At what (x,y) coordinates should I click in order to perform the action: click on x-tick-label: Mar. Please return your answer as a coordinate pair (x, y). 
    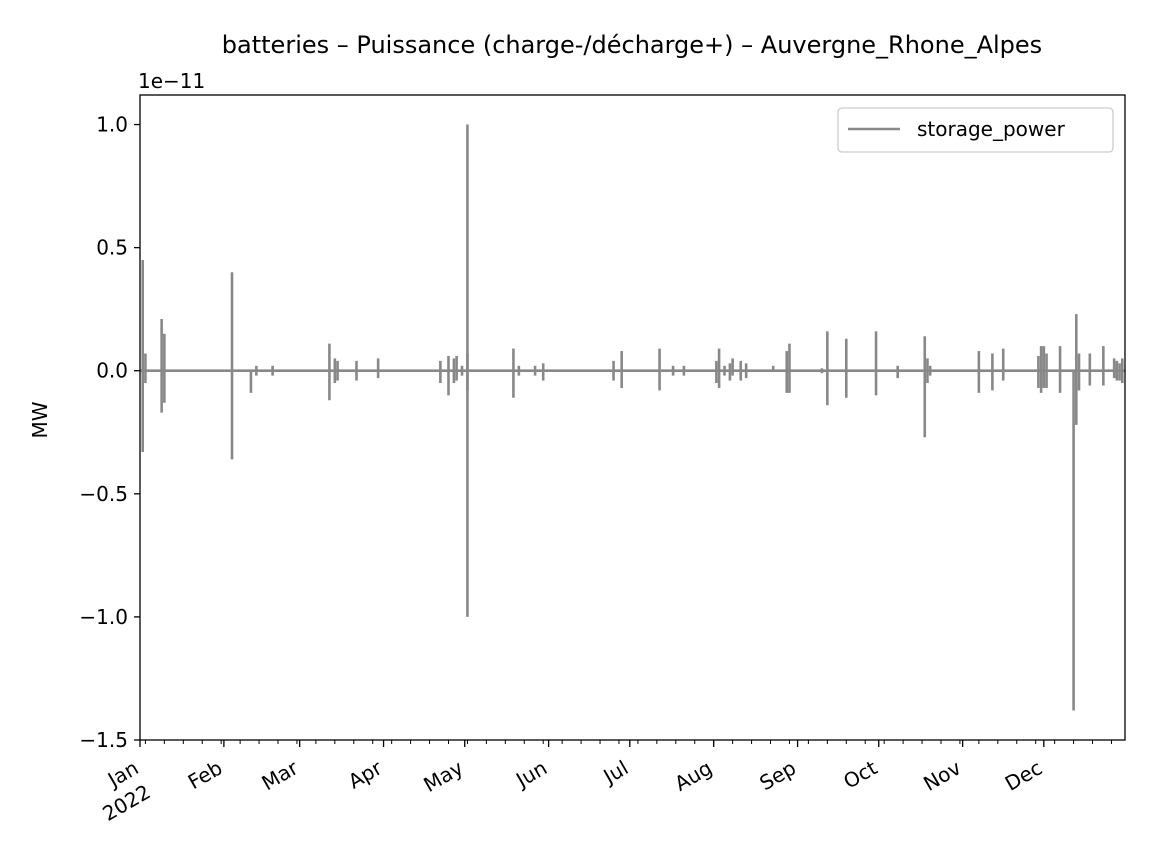
    Looking at the image, I should click on (279, 775).